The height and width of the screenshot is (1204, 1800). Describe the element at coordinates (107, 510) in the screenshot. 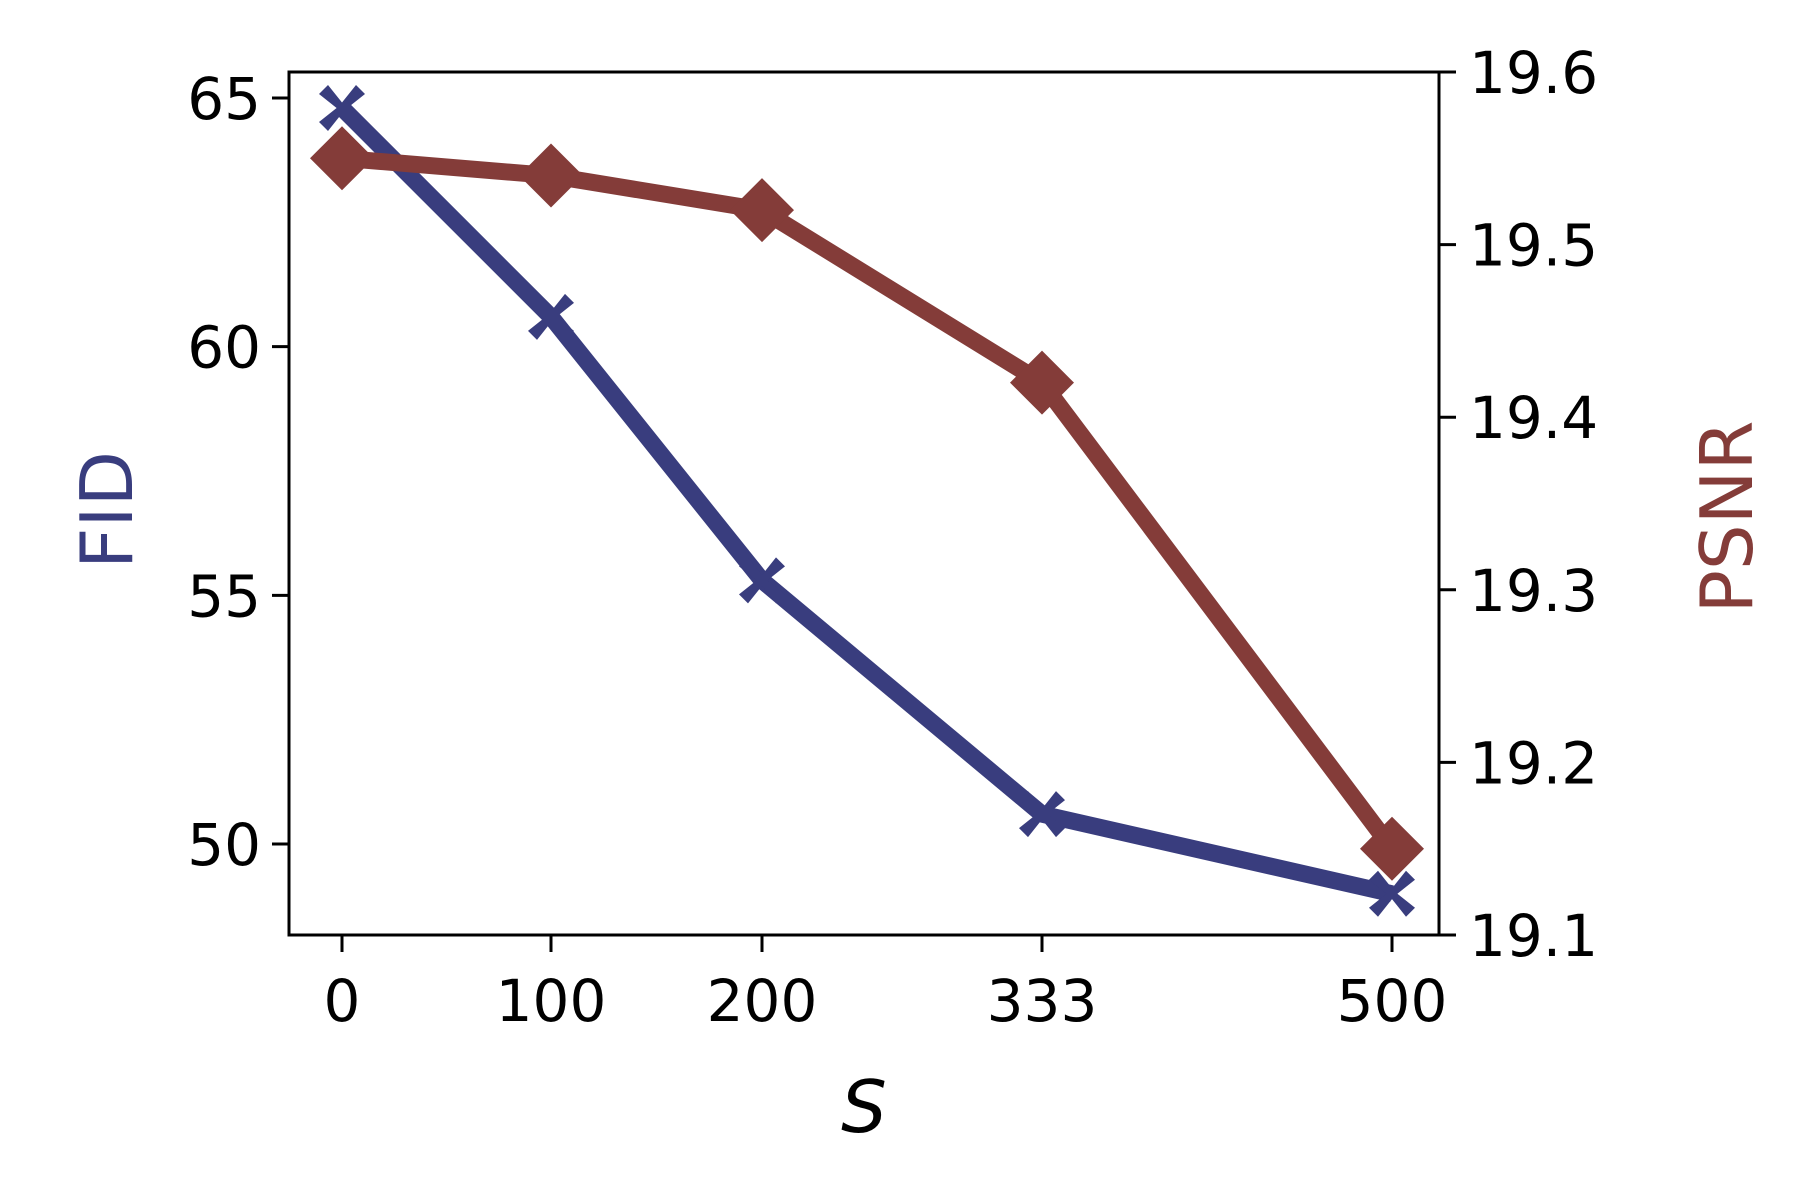

I see `y-axis-left-title: FID` at that location.